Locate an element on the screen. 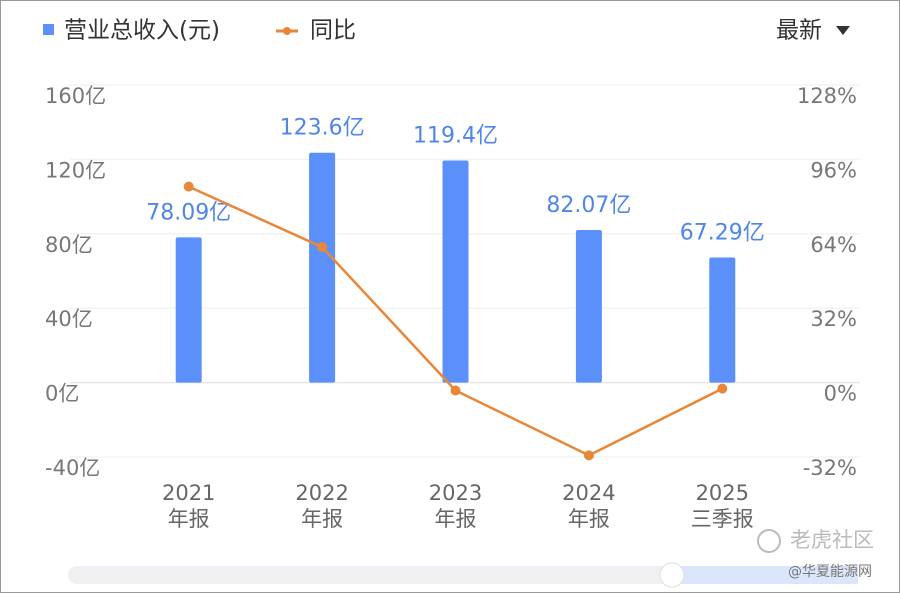 Image resolution: width=900 pixels, height=593 pixels. x-tick-label: 2023 is located at coordinates (455, 493).